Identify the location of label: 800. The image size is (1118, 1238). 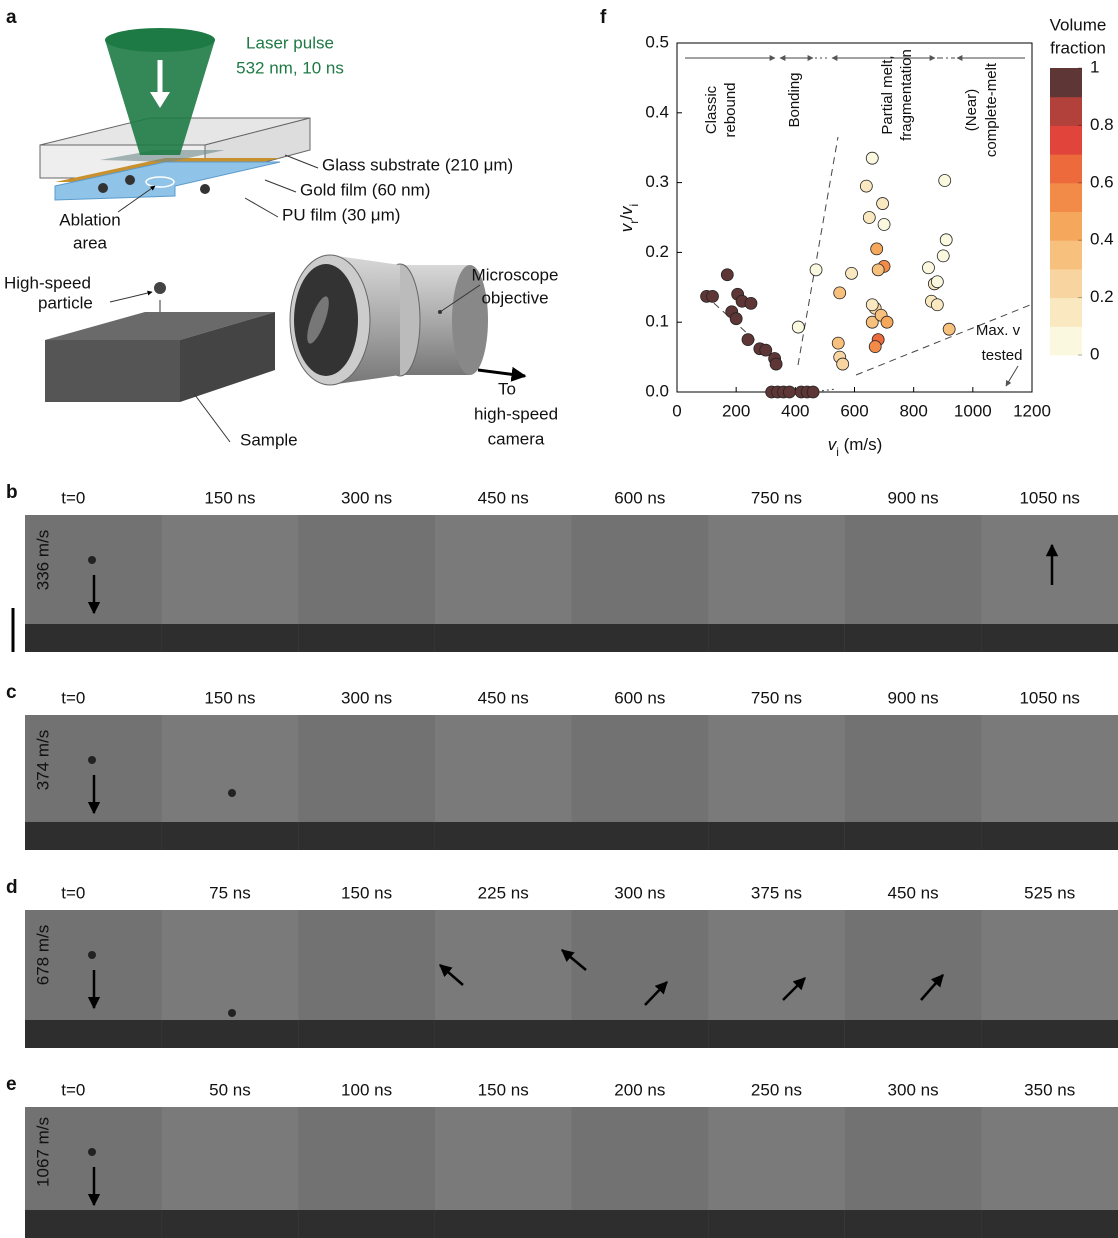
(913, 410).